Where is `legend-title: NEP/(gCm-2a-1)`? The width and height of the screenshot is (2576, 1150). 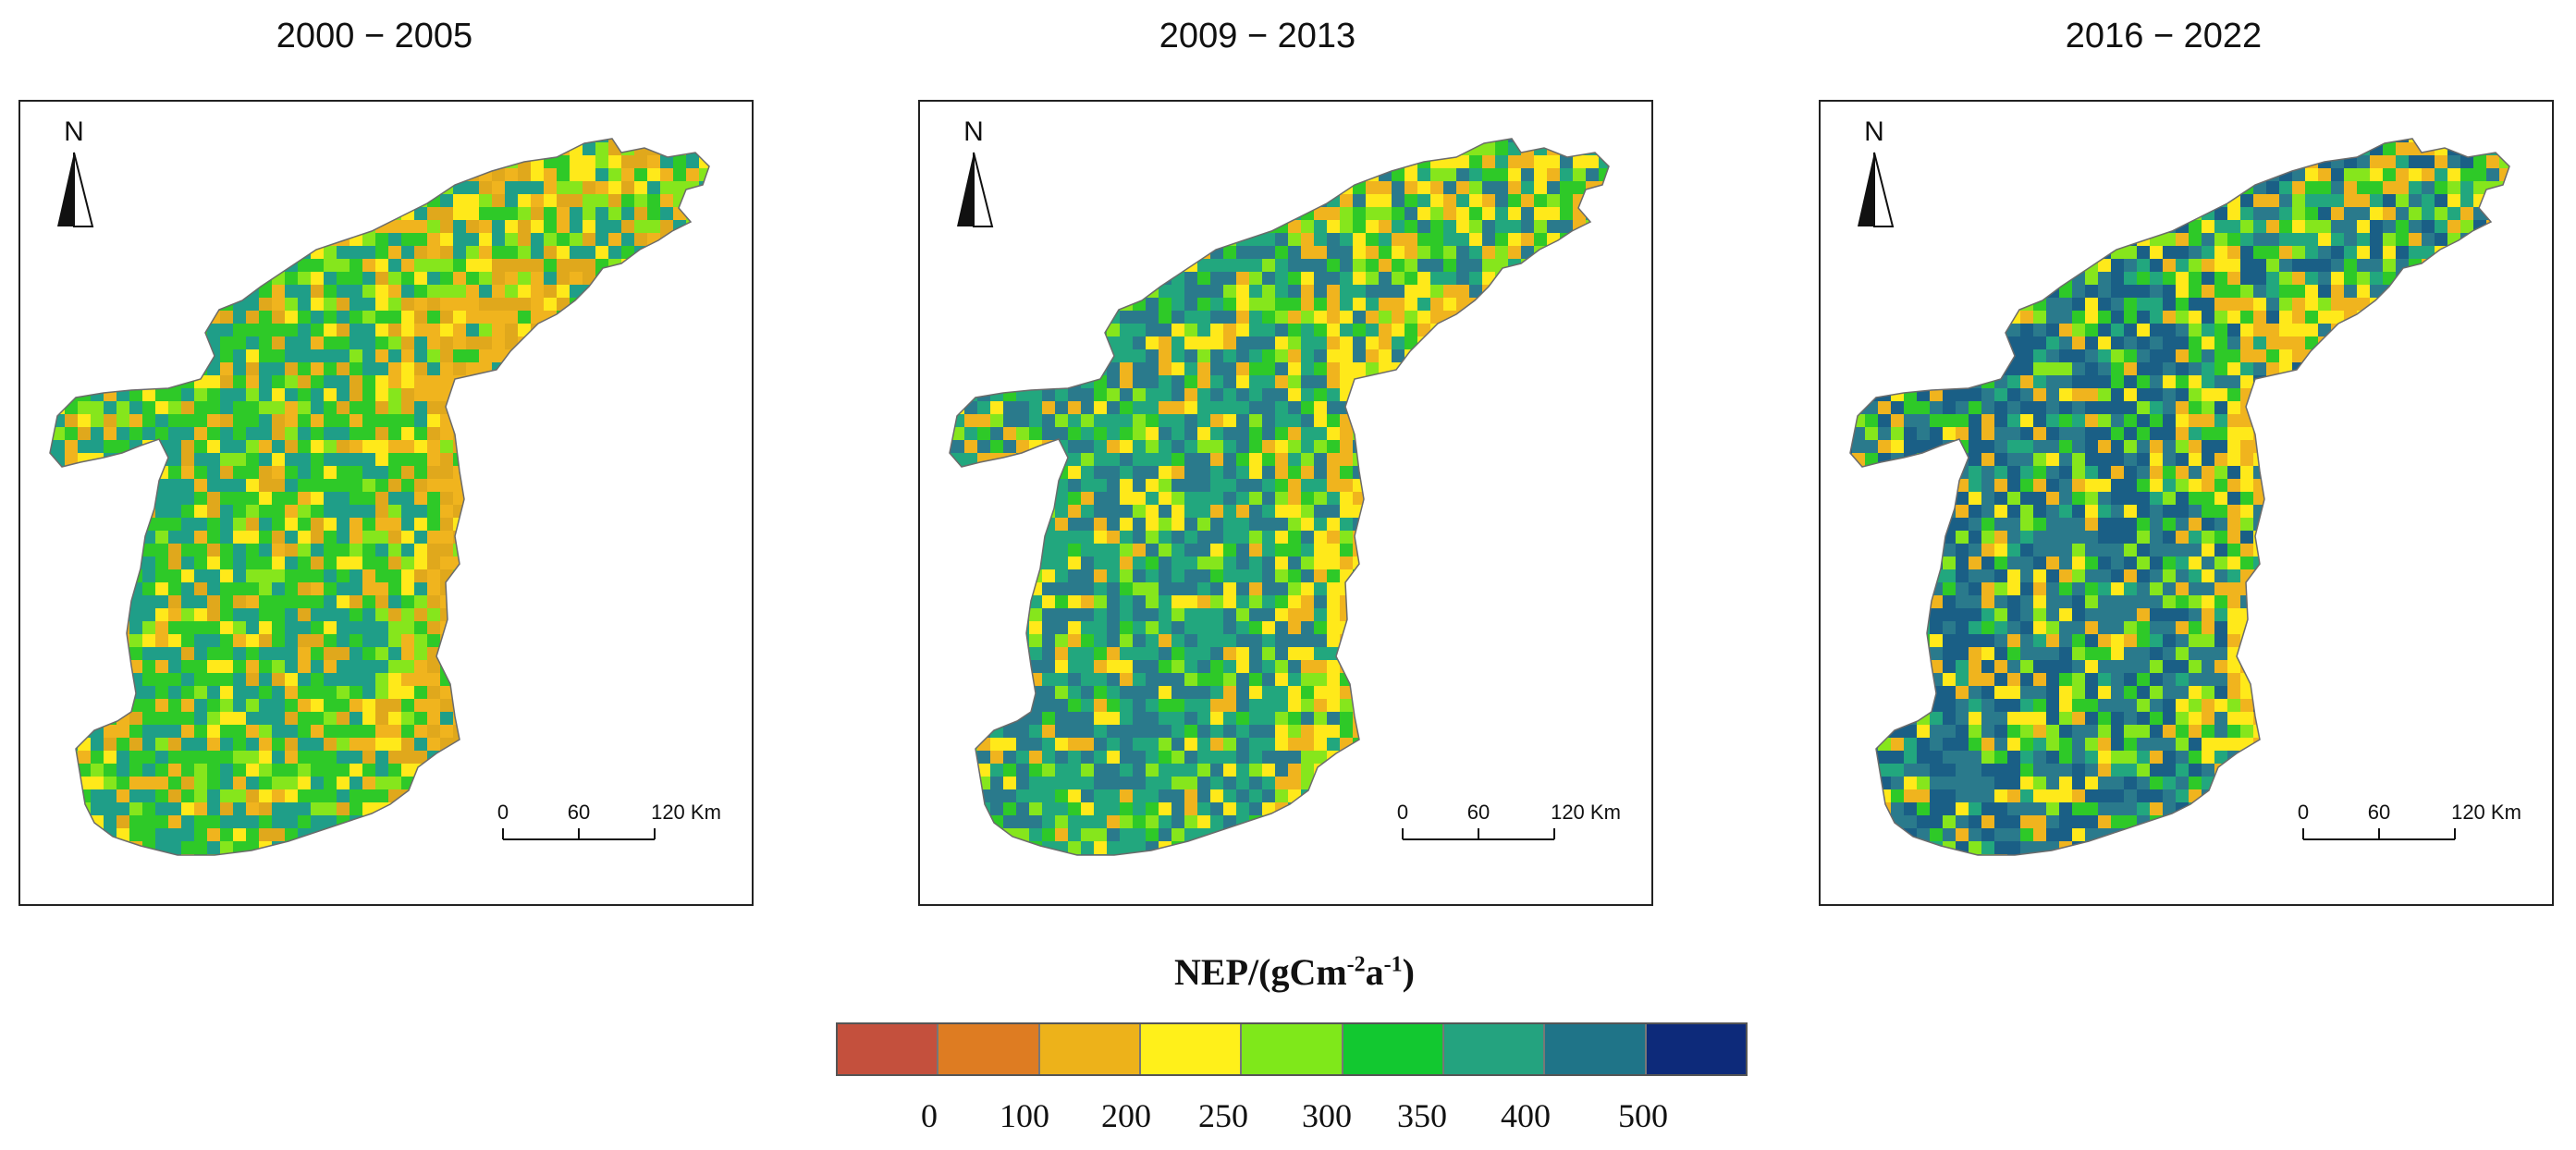
legend-title: NEP/(gCm-2a-1) is located at coordinates (1294, 972).